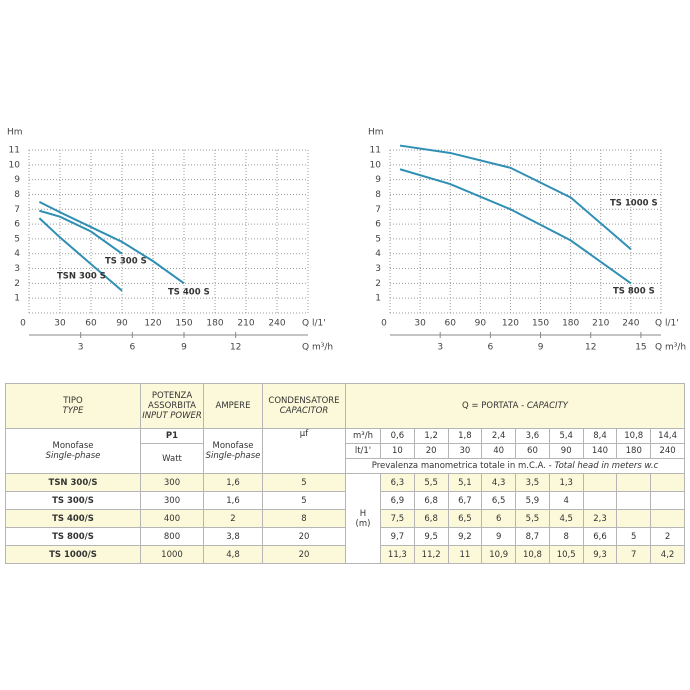  I want to click on head-note-en: Total head in meters w.c, so click(606, 466).